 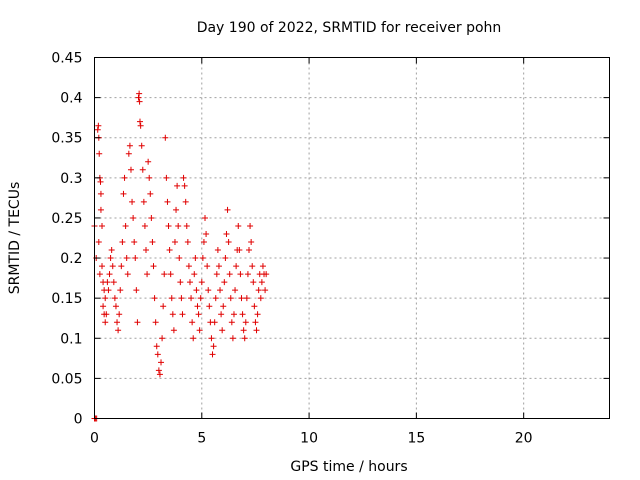 What do you see at coordinates (66, 299) in the screenshot?
I see `y-tick-label: 0.15` at bounding box center [66, 299].